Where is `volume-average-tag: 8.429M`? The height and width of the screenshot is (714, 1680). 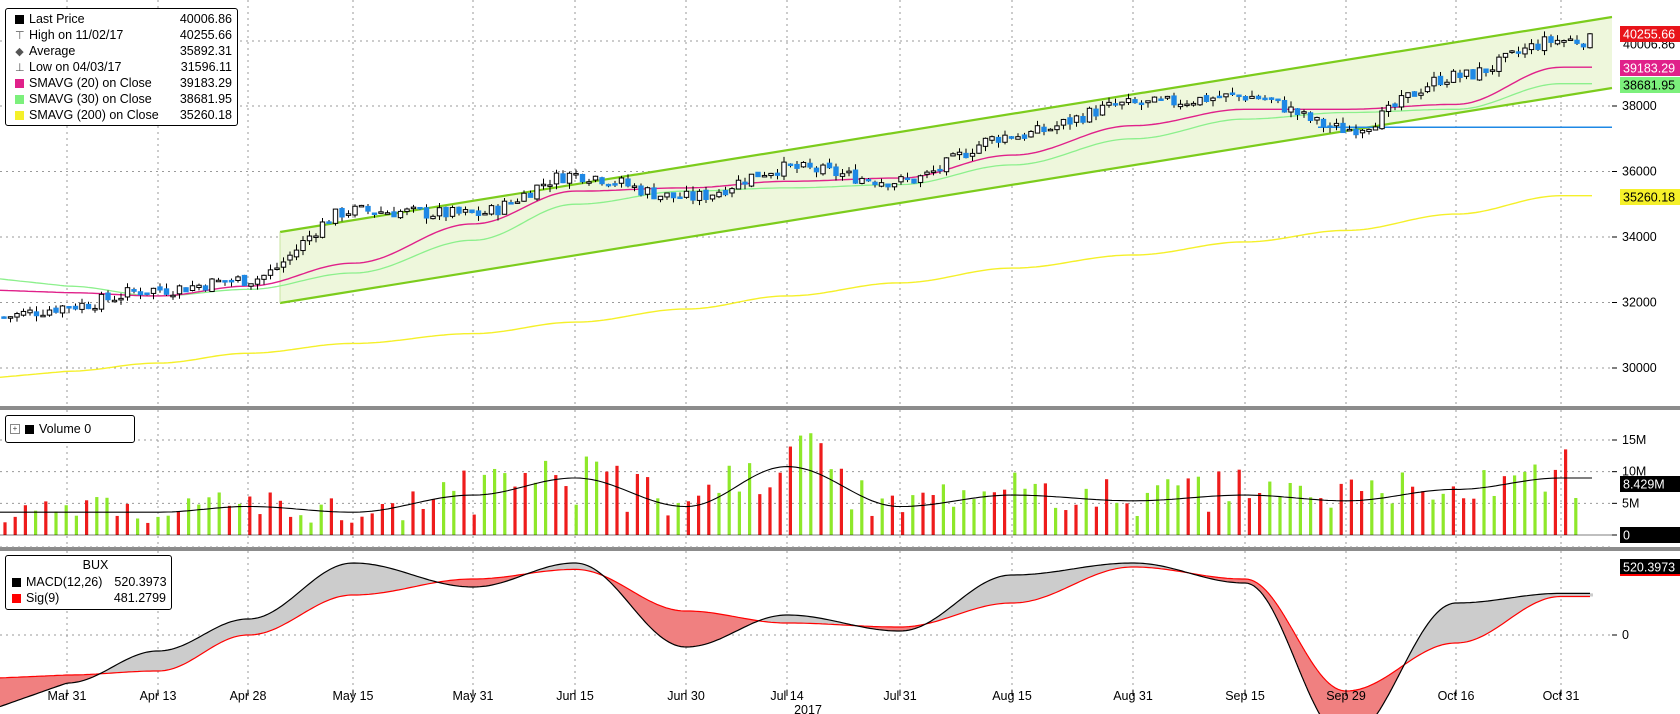
volume-average-tag: 8.429M is located at coordinates (1650, 484).